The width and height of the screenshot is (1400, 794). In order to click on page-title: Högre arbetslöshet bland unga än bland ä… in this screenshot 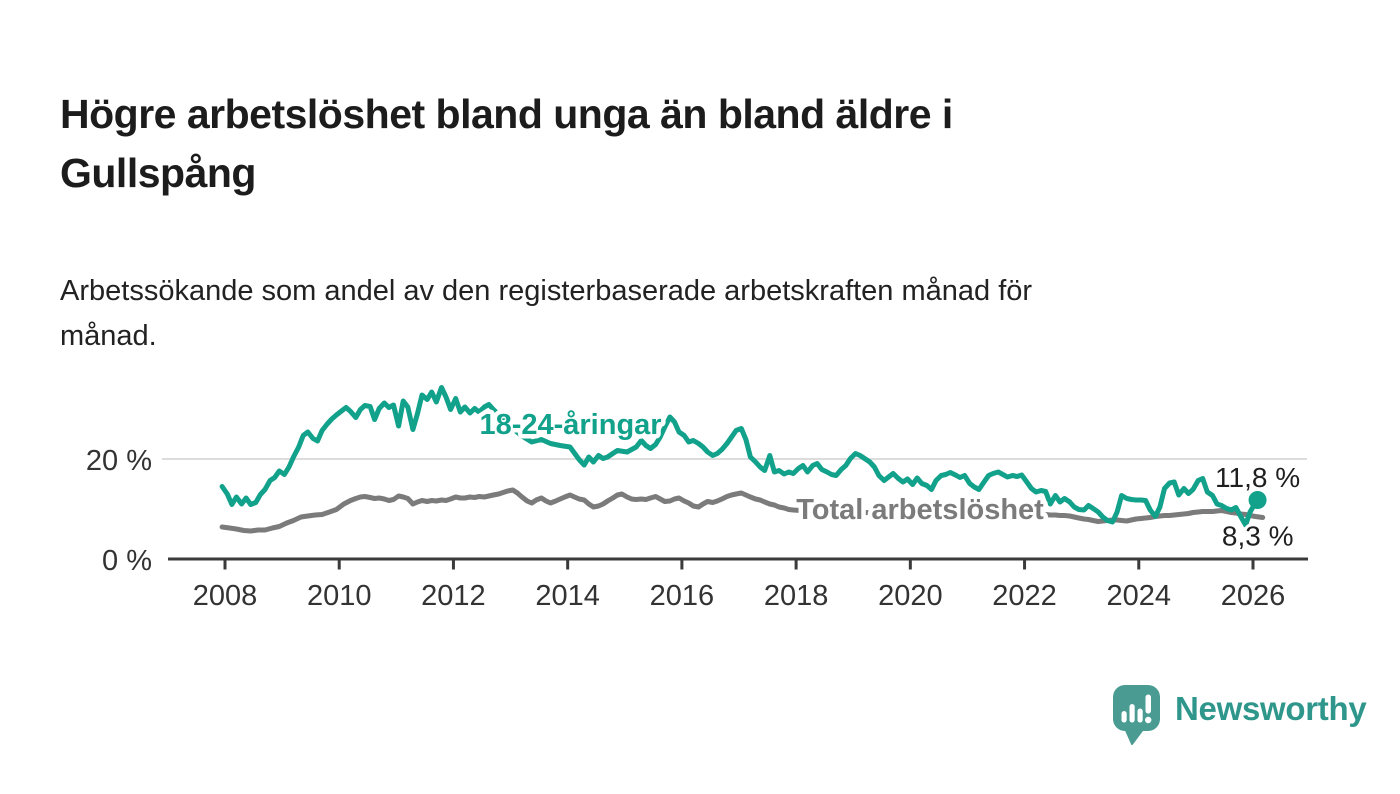, I will do `click(635, 143)`.